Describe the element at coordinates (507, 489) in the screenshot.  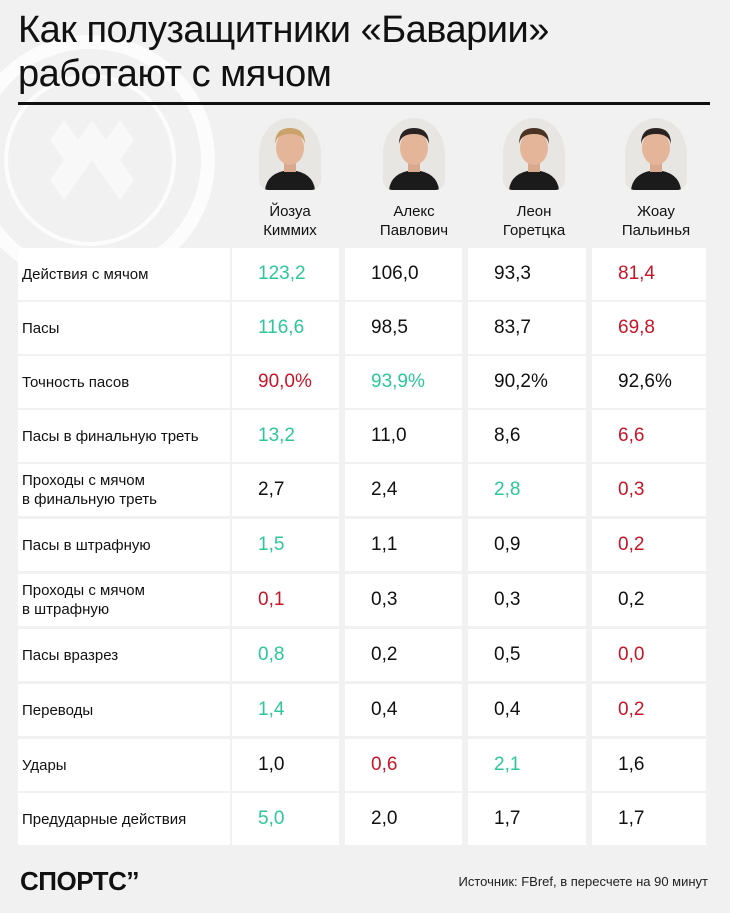
I see `stat-value: 2,8` at that location.